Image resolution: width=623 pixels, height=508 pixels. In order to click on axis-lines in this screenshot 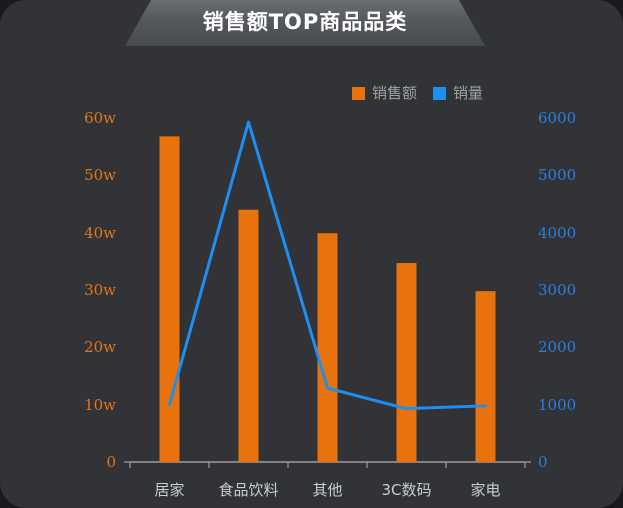, I will do `click(327, 464)`.